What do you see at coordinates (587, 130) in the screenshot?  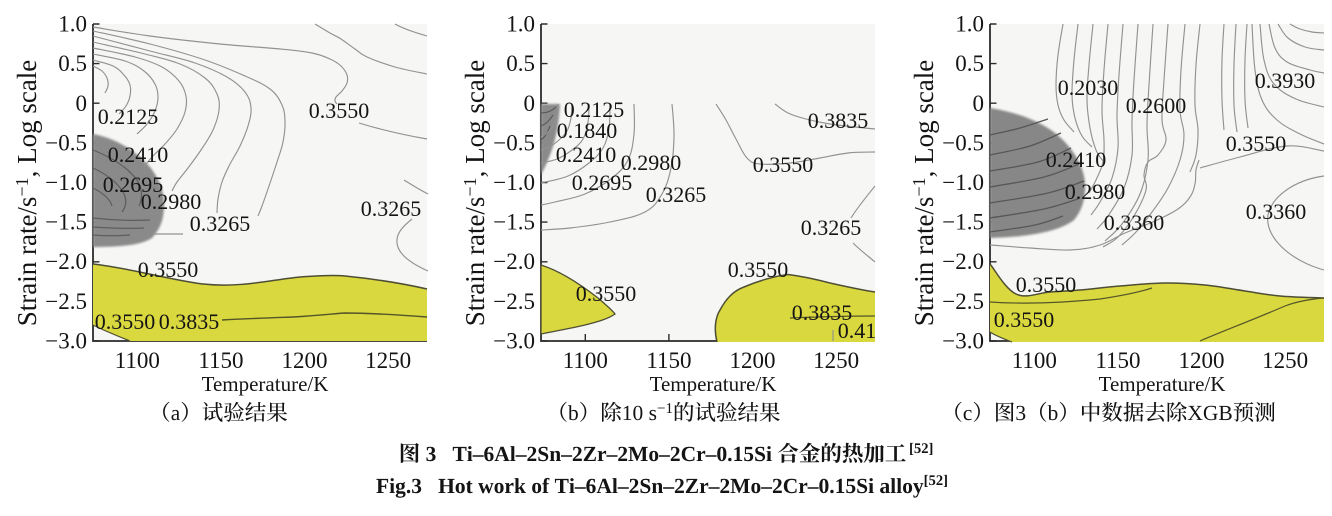 I see `svg-text: 0.1840` at bounding box center [587, 130].